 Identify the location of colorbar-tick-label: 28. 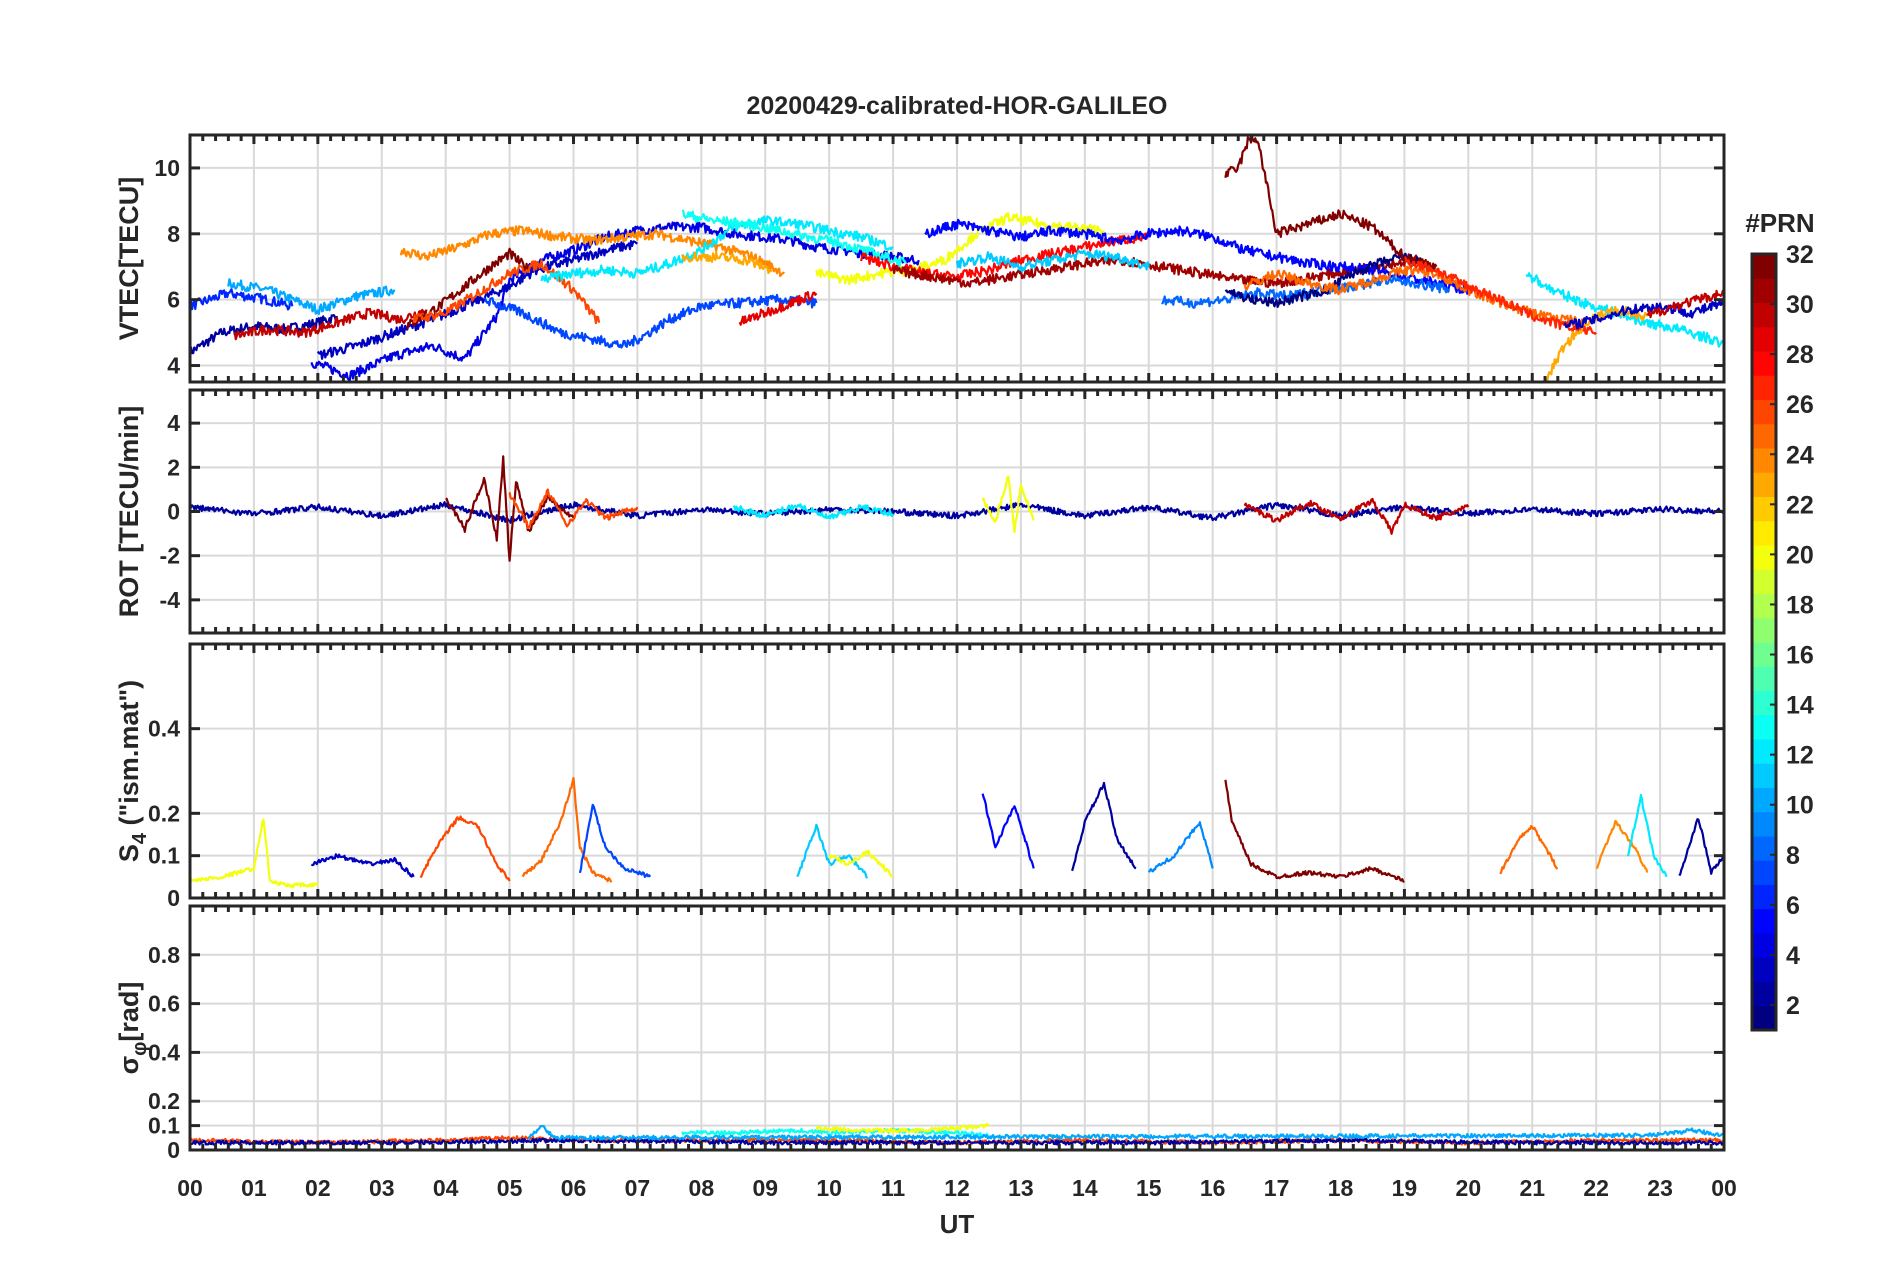
(1800, 355).